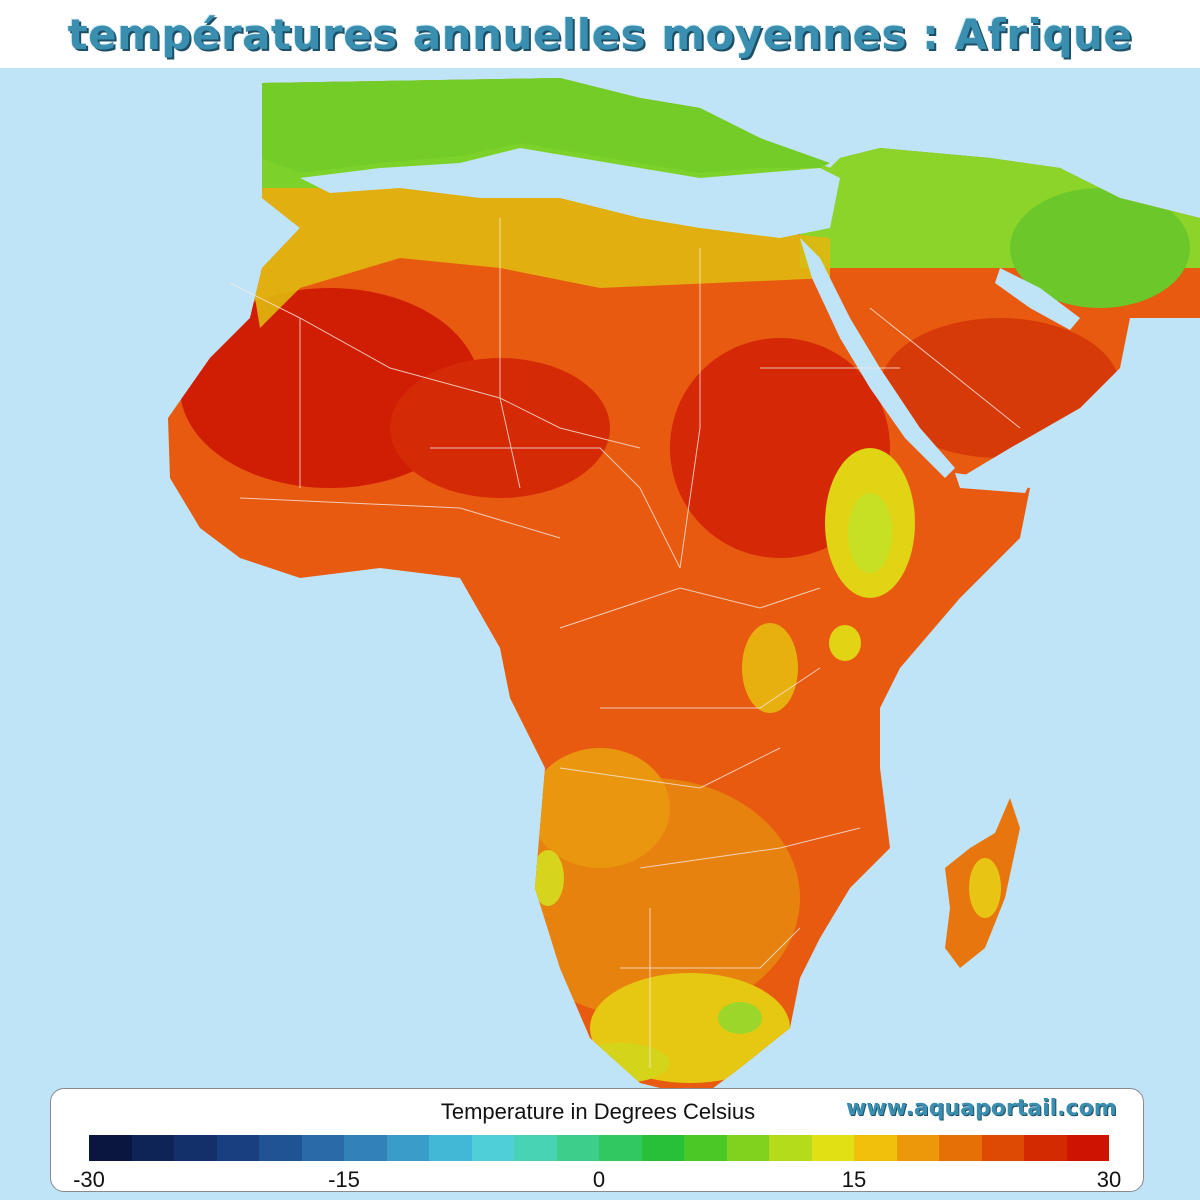  I want to click on mild-zone-great-lakes, so click(770, 668).